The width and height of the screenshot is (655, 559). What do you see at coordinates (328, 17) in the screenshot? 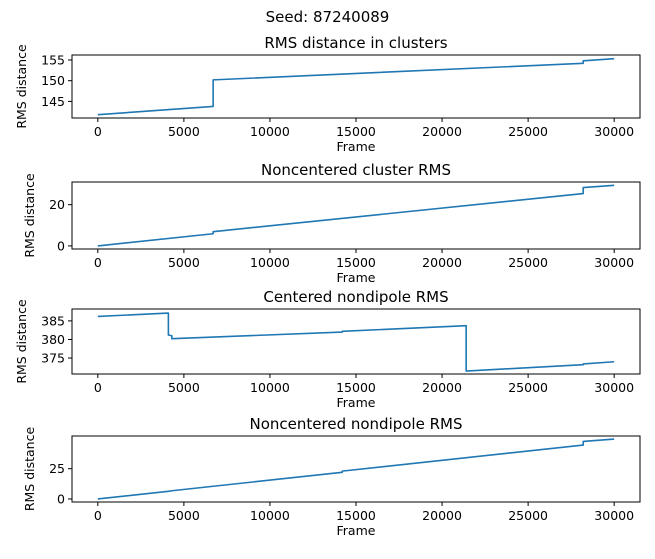
I see `figure-suptitle: Seed: 87240089` at bounding box center [328, 17].